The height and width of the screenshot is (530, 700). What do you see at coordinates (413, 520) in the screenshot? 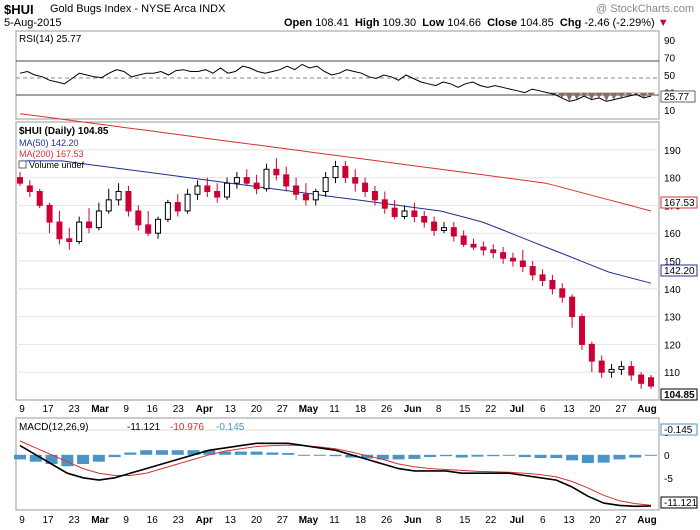
I see `x-tick-label: Jun` at bounding box center [413, 520].